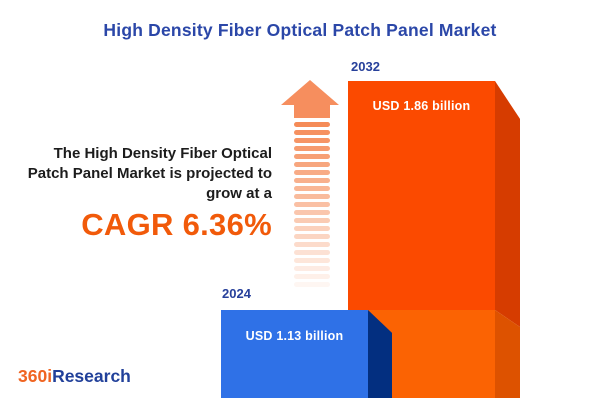  I want to click on logo-part-research: Research, so click(91, 376).